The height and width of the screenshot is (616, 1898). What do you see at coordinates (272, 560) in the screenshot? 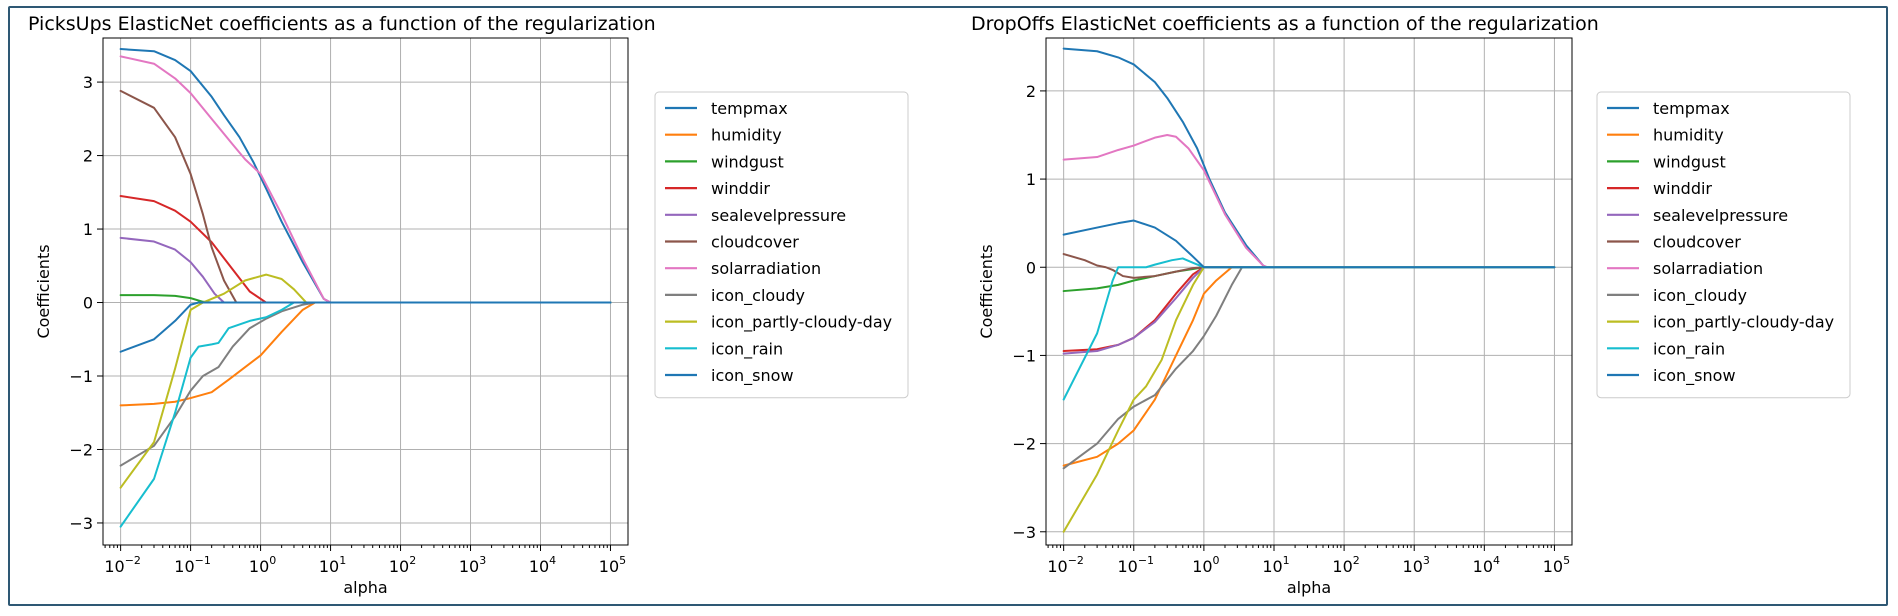
I see `x-tick-label-exponent: 0` at bounding box center [272, 560].